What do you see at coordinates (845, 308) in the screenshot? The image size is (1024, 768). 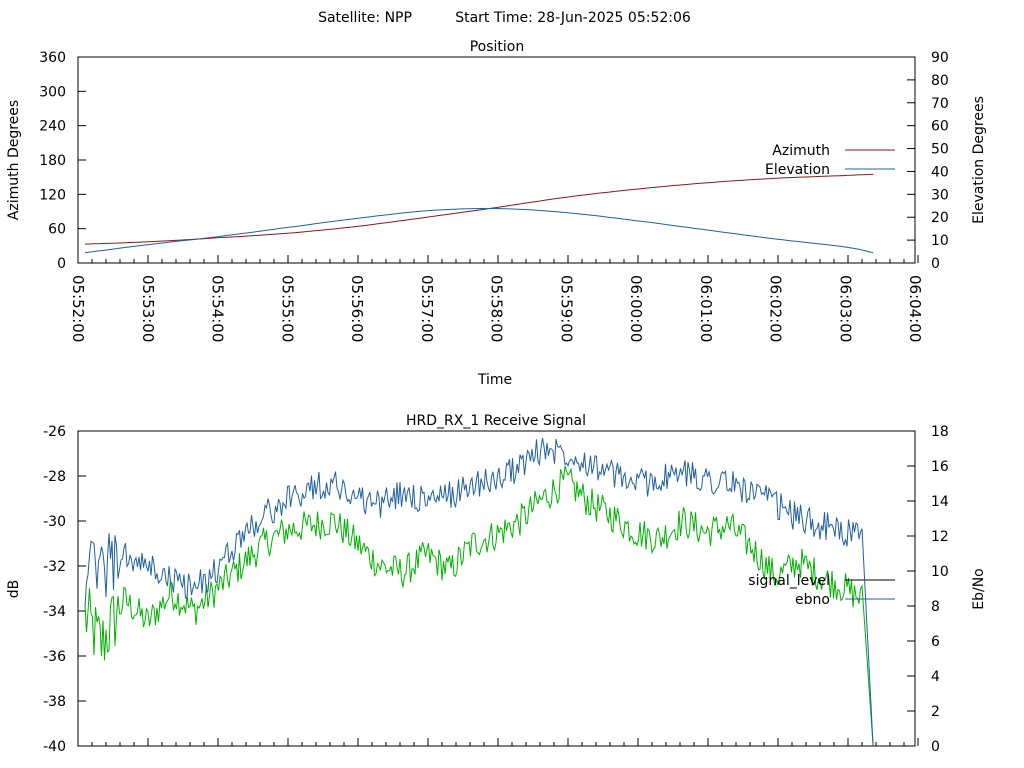 I see `position-x-tick-label: 06:03:00` at bounding box center [845, 308].